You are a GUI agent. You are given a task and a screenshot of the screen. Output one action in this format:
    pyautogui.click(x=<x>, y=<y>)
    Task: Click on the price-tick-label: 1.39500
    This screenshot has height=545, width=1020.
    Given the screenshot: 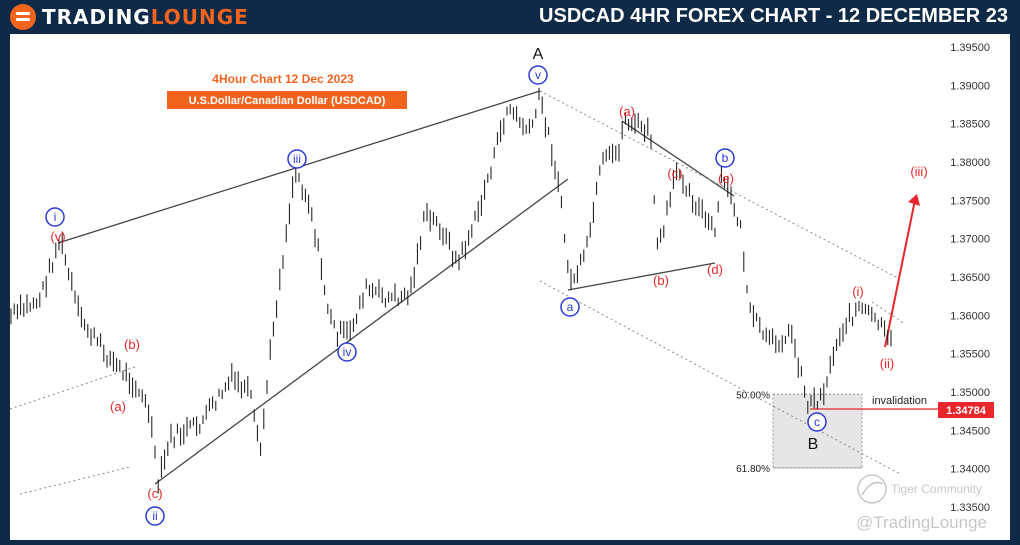 What is the action you would take?
    pyautogui.click(x=970, y=48)
    